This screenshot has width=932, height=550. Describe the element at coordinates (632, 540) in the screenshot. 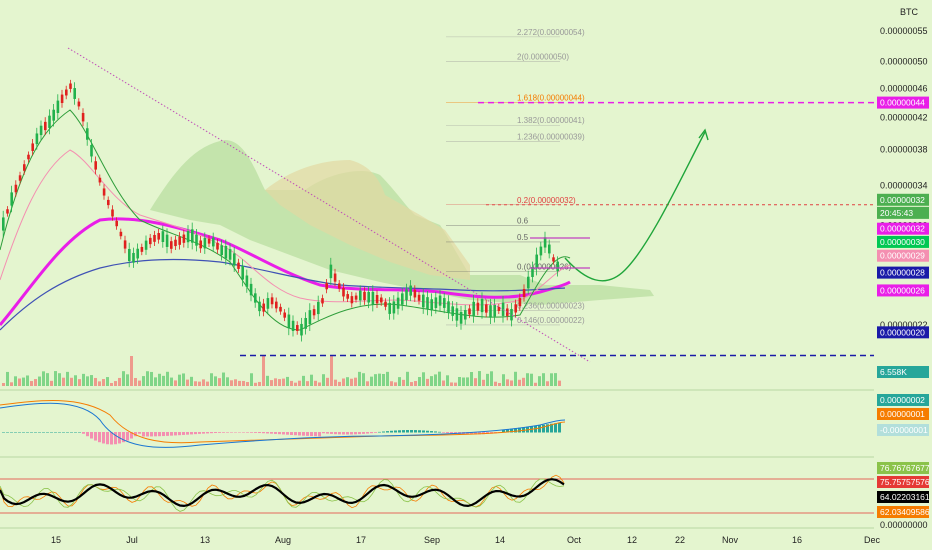

I see `x-tick-label: 12` at that location.